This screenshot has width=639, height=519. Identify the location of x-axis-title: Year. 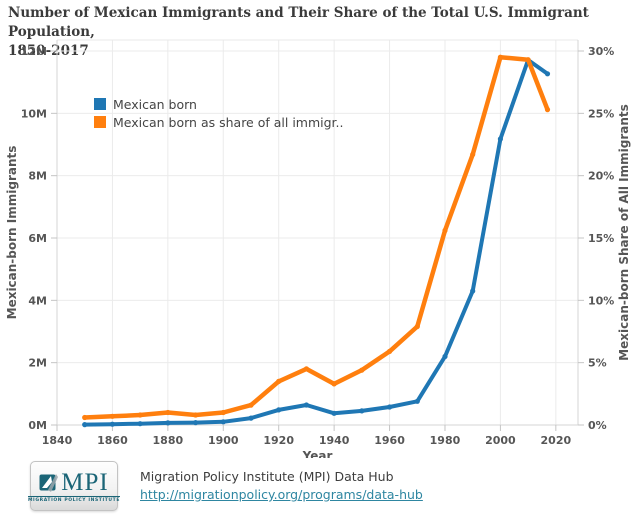
(317, 453).